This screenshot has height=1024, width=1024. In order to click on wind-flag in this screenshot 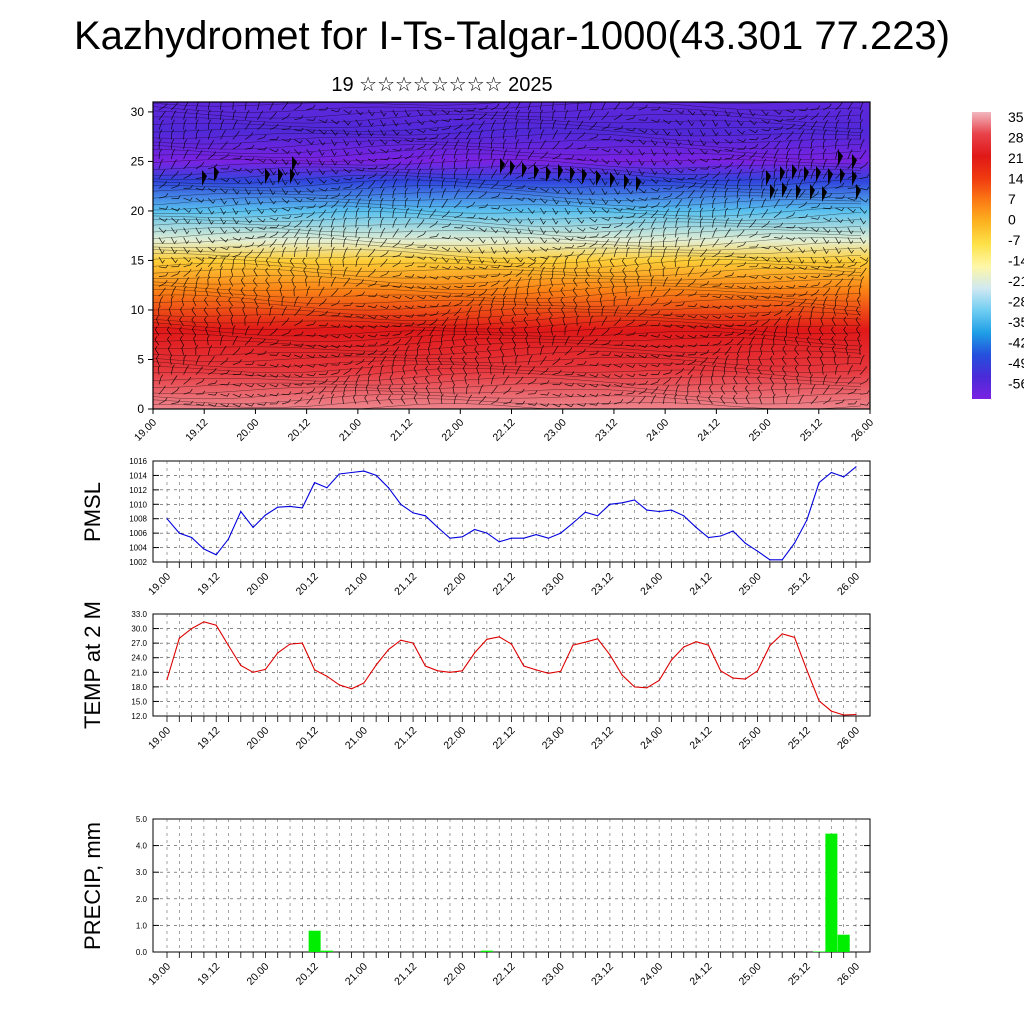, I will do `click(768, 178)`.